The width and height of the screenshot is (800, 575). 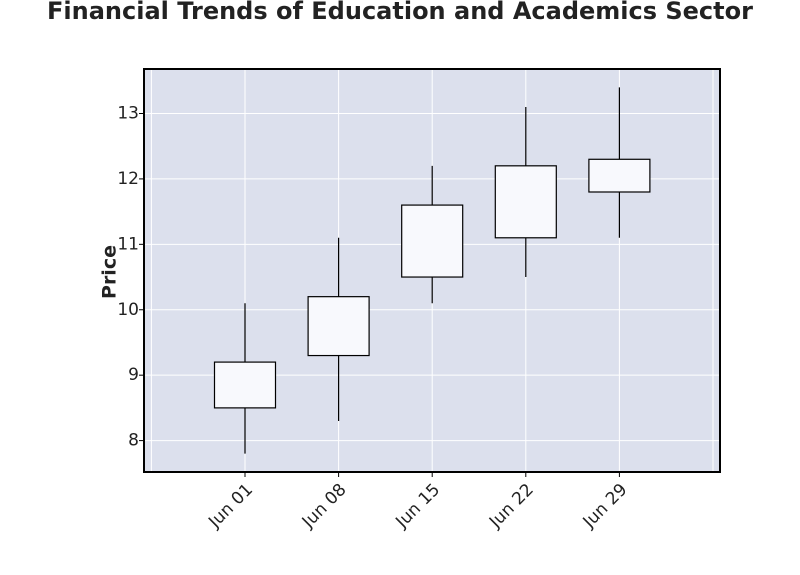 What do you see at coordinates (133, 375) in the screenshot?
I see `y-tick-label: 9` at bounding box center [133, 375].